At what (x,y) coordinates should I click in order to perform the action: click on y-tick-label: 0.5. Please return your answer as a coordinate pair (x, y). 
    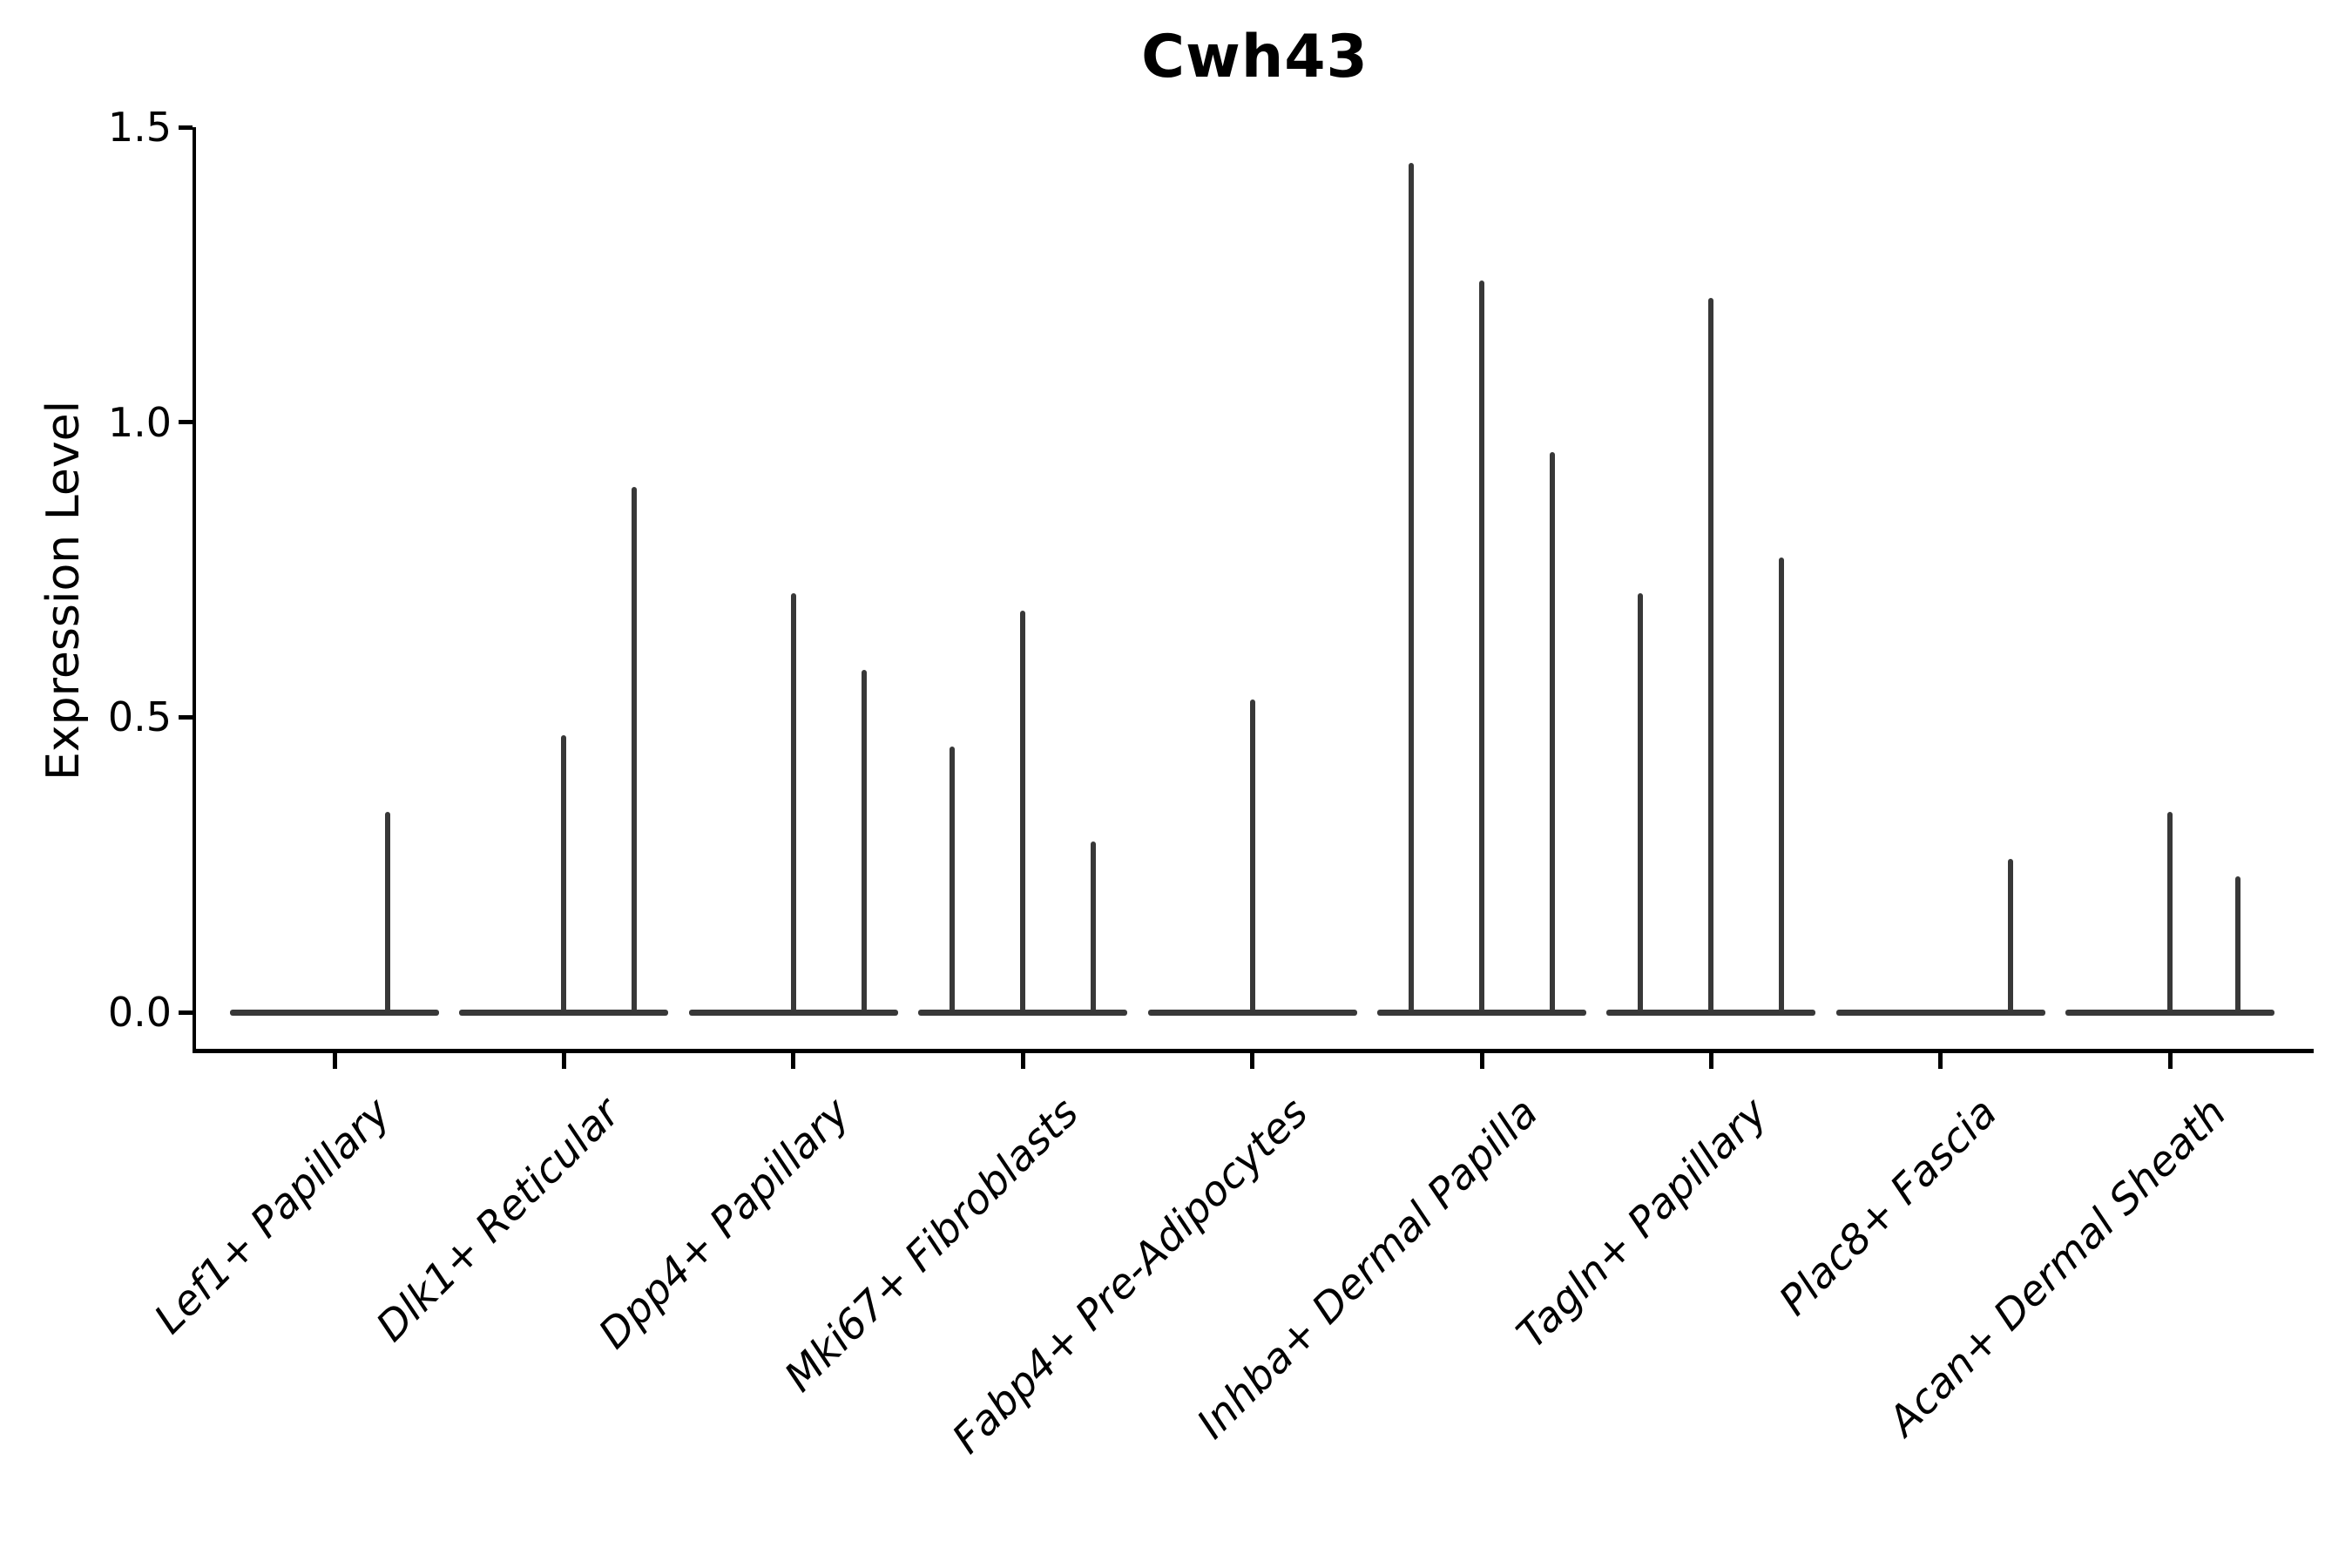
    Looking at the image, I should click on (139, 717).